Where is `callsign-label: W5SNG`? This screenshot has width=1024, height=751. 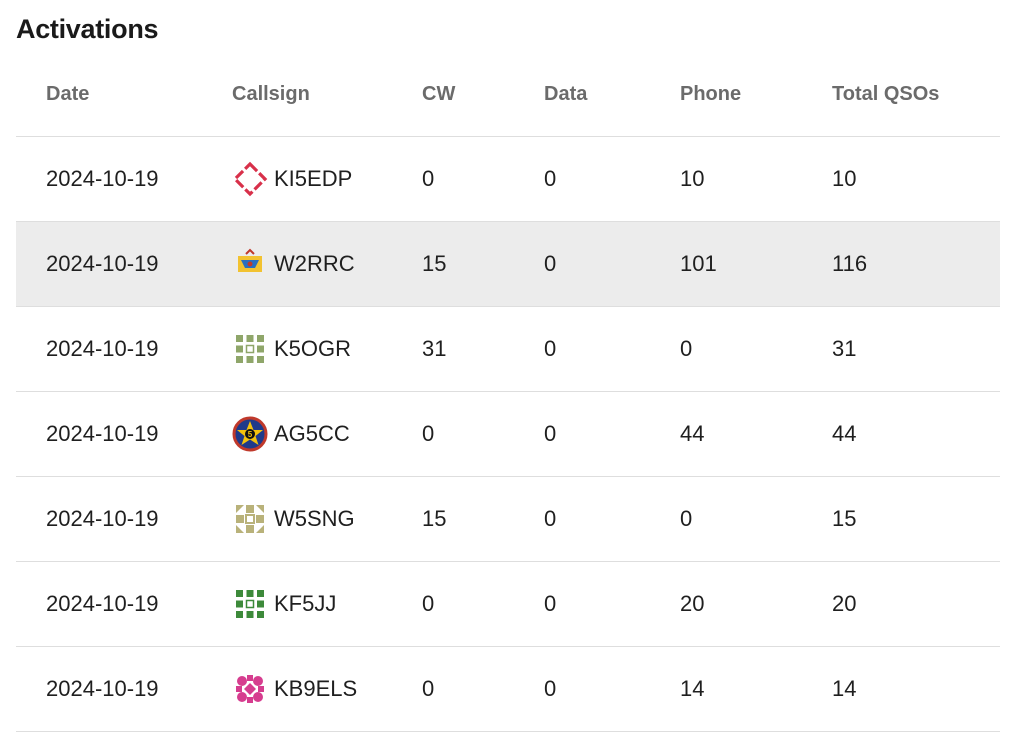 callsign-label: W5SNG is located at coordinates (314, 518).